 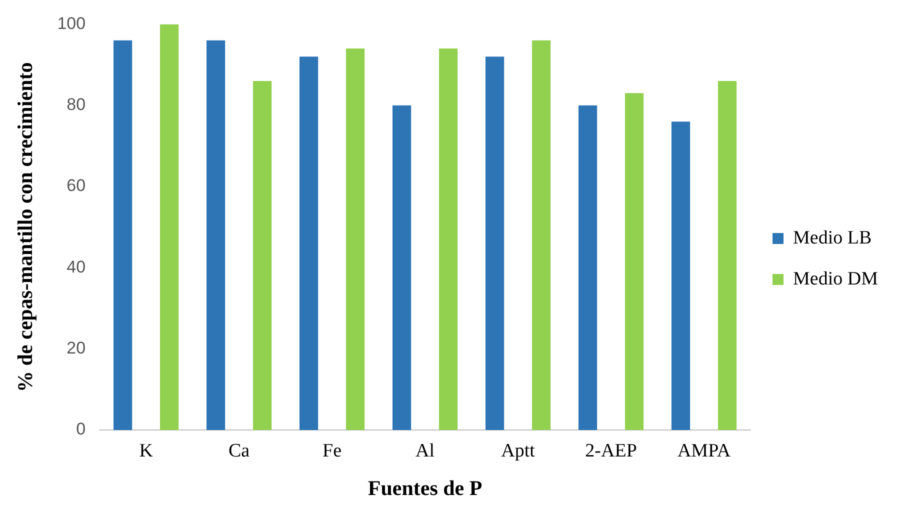 What do you see at coordinates (76, 348) in the screenshot?
I see `y-tick-label: 20` at bounding box center [76, 348].